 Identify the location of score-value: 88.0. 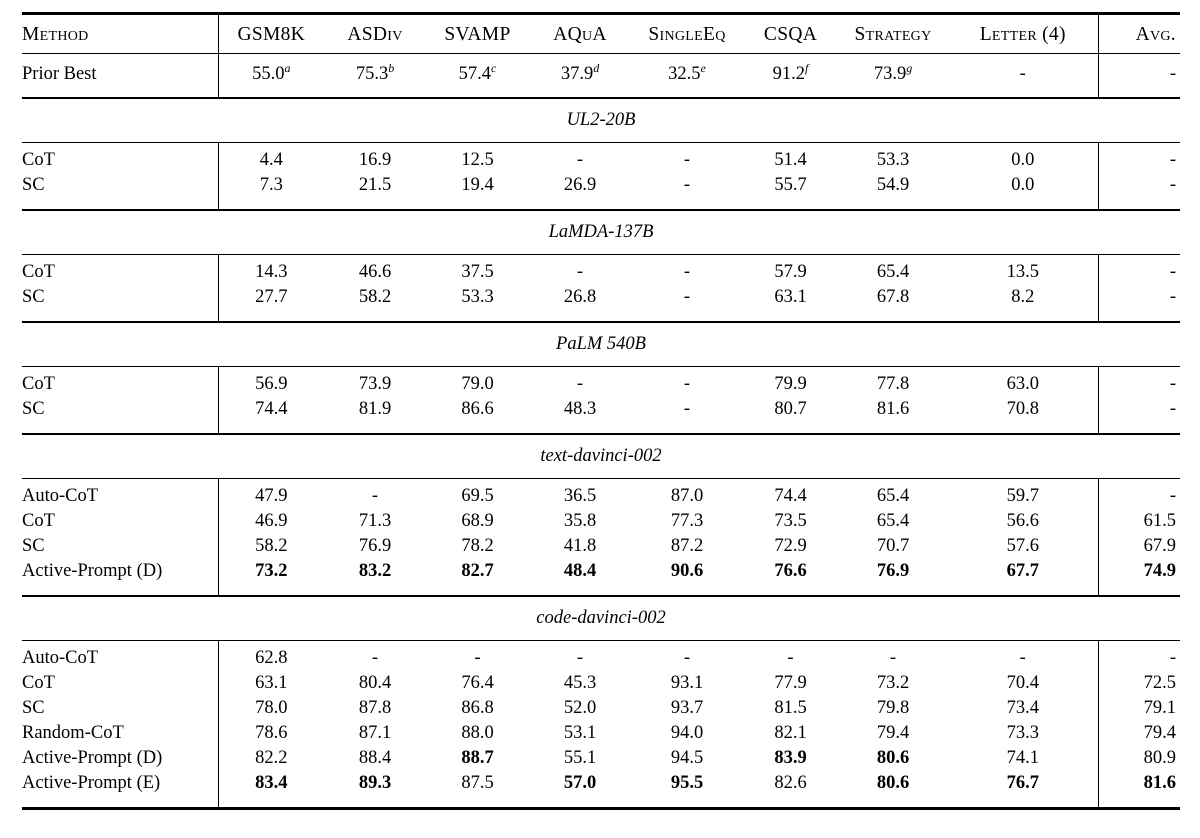
(477, 733).